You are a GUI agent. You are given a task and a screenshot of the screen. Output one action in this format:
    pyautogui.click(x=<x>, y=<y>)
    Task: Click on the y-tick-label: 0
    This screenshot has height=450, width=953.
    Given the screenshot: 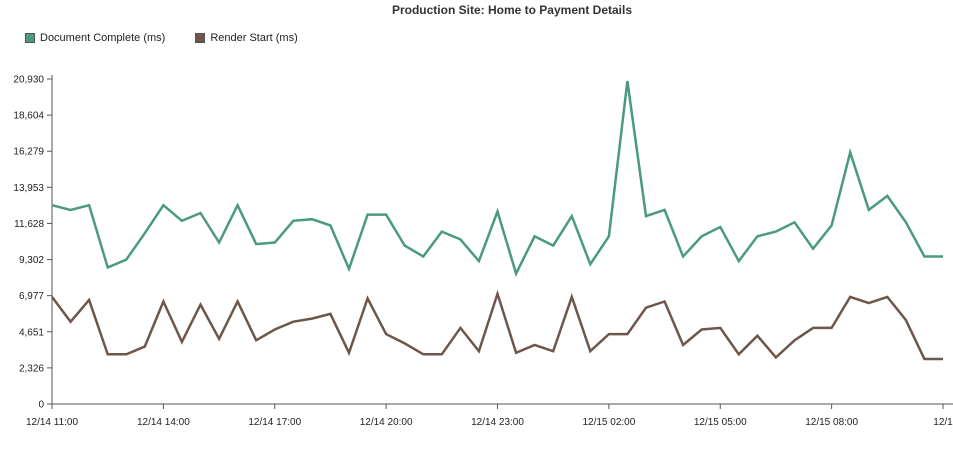 What is the action you would take?
    pyautogui.click(x=41, y=405)
    